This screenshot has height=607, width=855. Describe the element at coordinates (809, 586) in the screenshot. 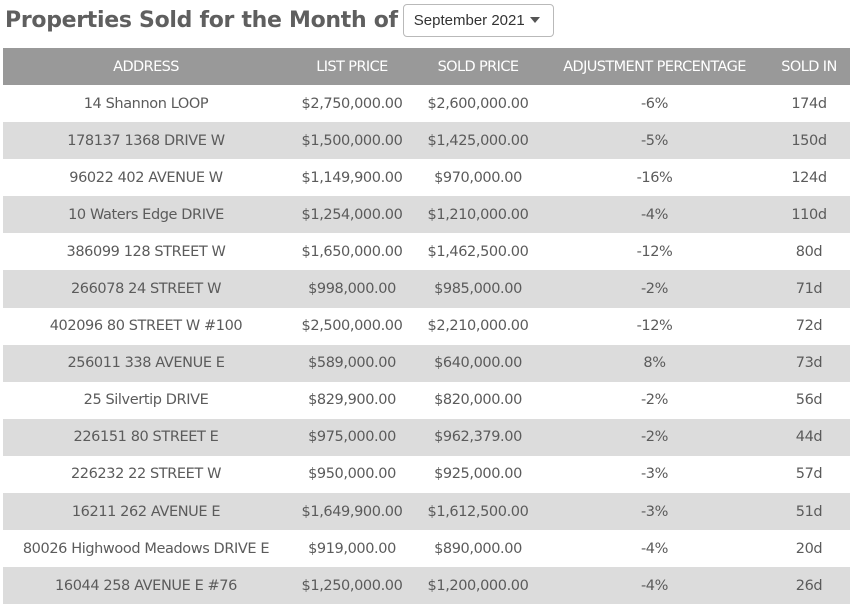

I see `cell-sold-in: 26d` at that location.